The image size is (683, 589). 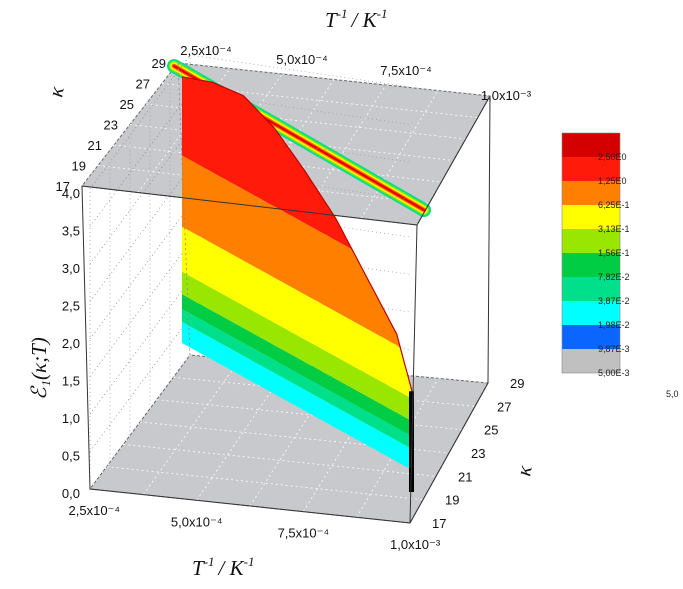 What do you see at coordinates (71, 456) in the screenshot?
I see `z-tick-label: 0,5` at bounding box center [71, 456].